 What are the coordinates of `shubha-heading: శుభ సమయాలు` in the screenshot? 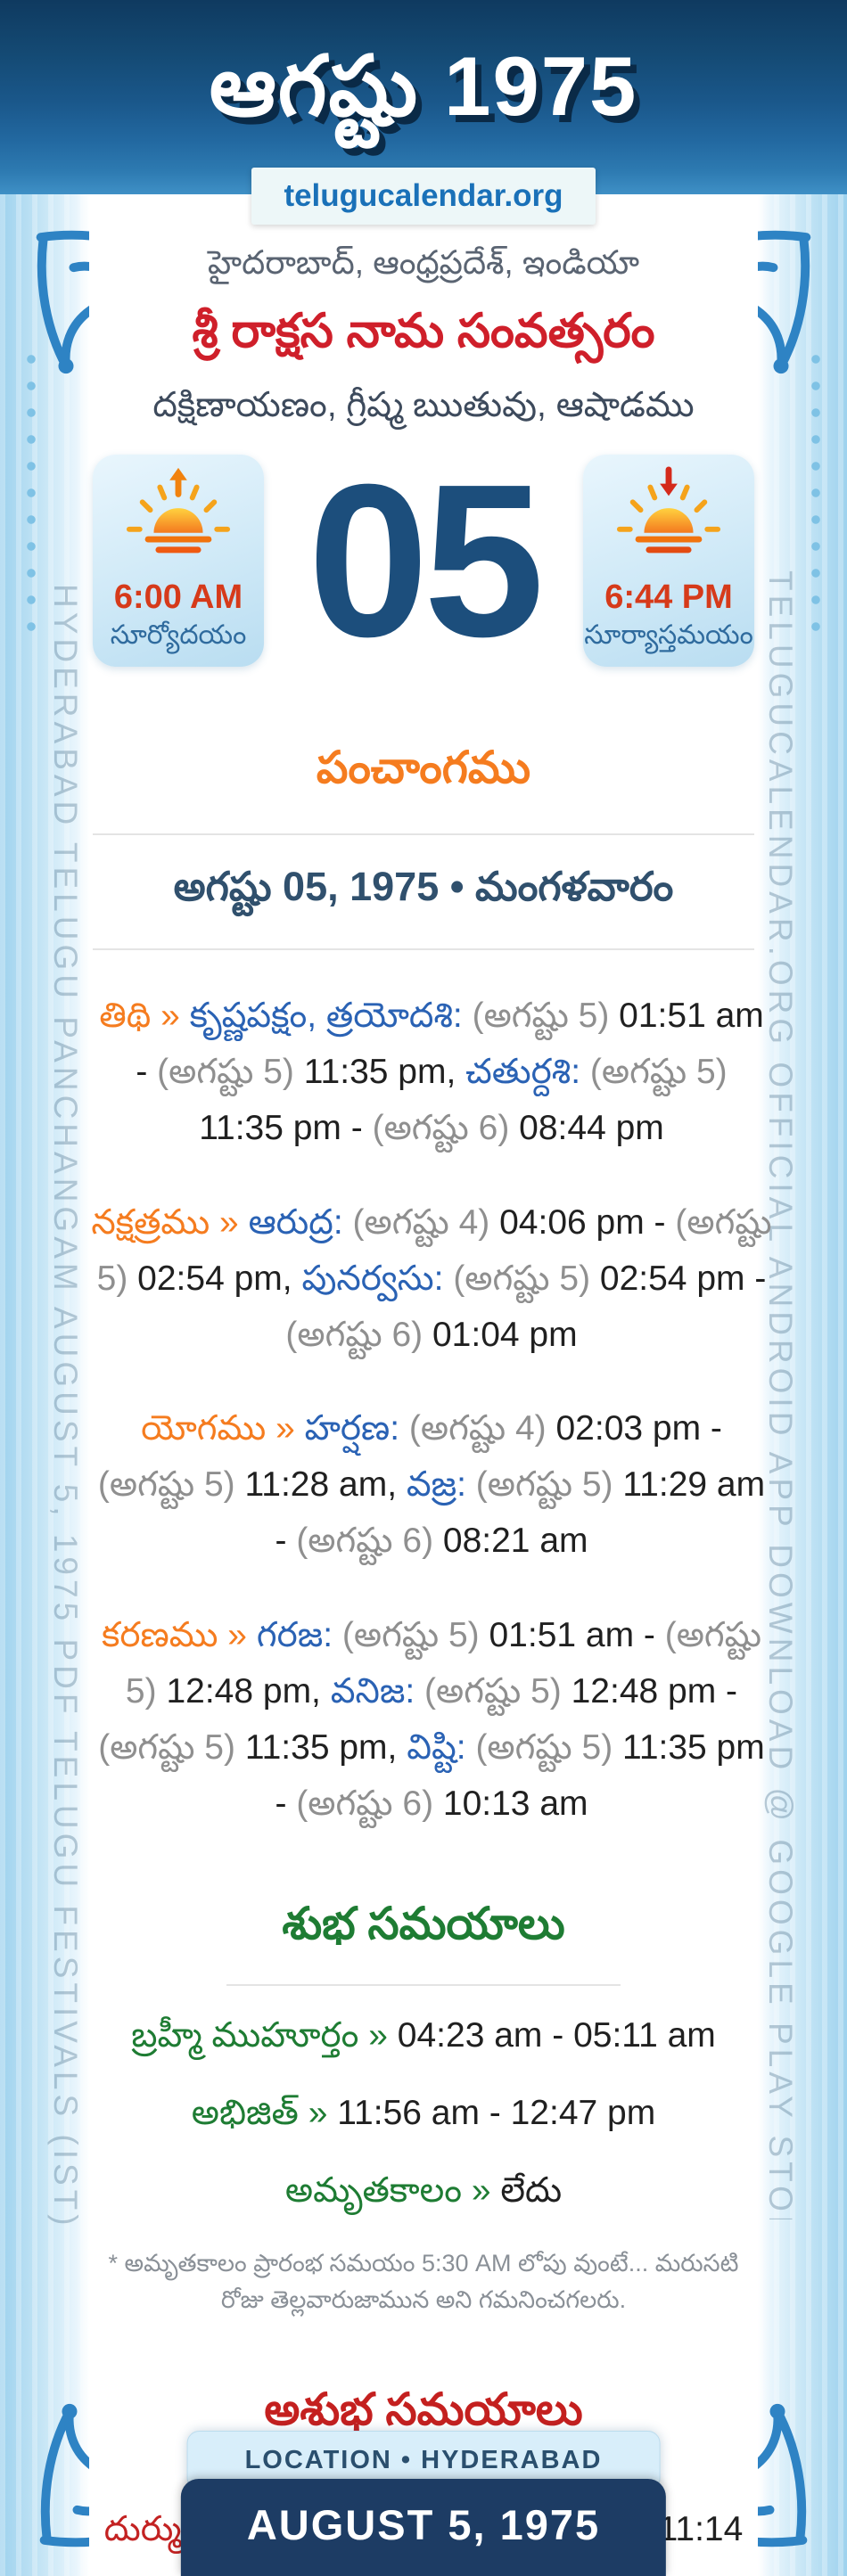 It's located at (424, 1924).